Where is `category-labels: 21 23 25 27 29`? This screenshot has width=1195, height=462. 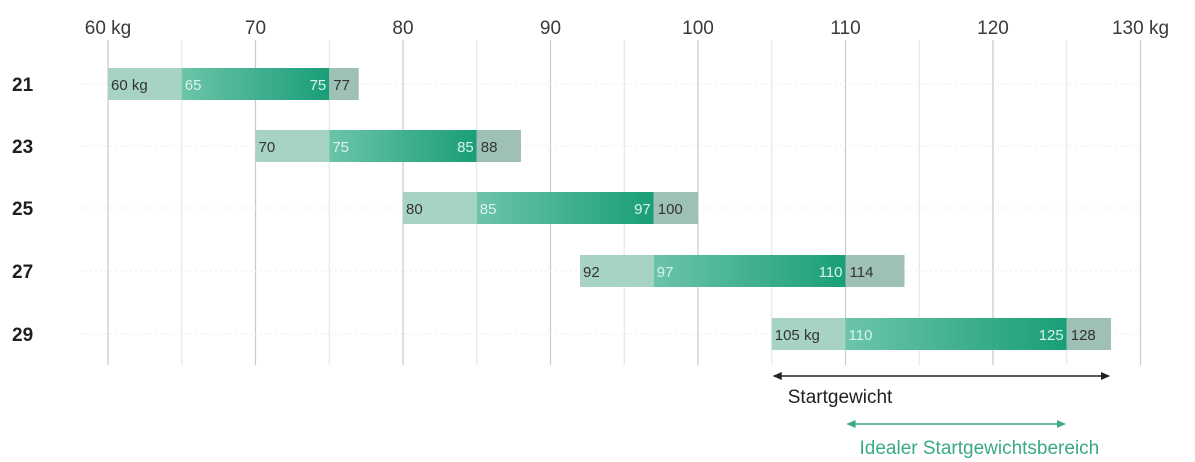 category-labels: 21 23 25 27 29 is located at coordinates (23, 210).